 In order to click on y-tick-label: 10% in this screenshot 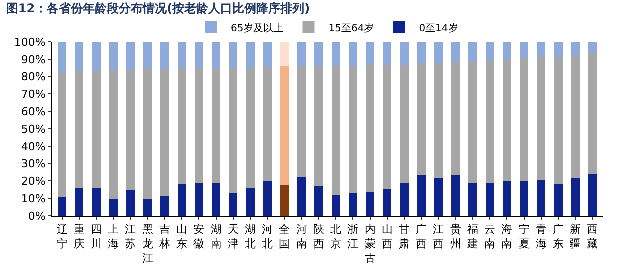, I will do `click(33, 199)`.